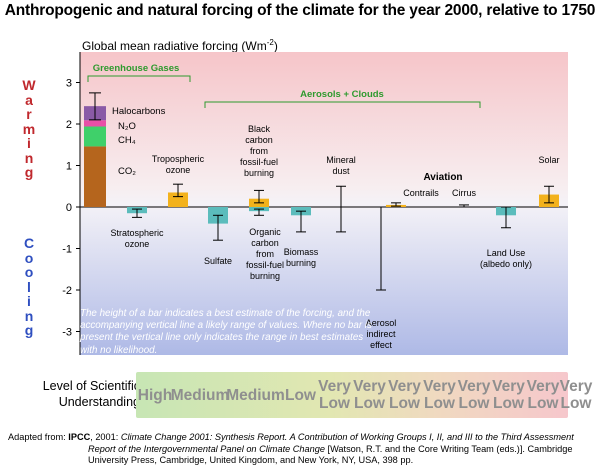  I want to click on cool-letters-5: n, so click(29, 315).